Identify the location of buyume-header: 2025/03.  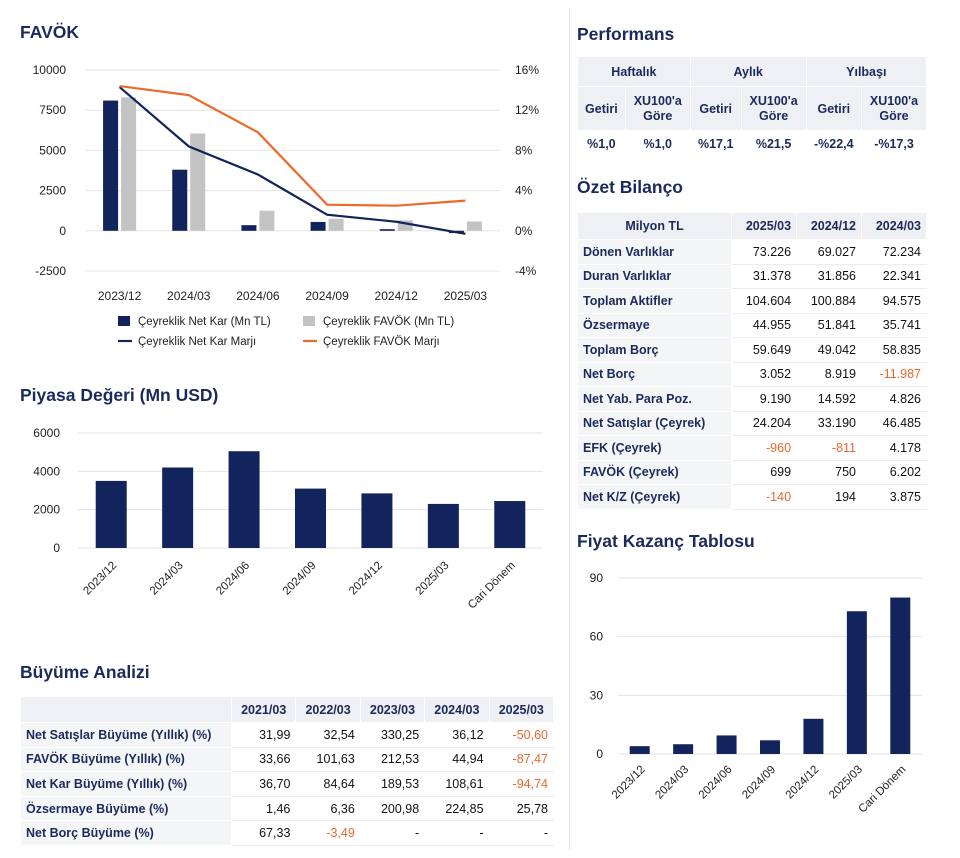
(521, 709).